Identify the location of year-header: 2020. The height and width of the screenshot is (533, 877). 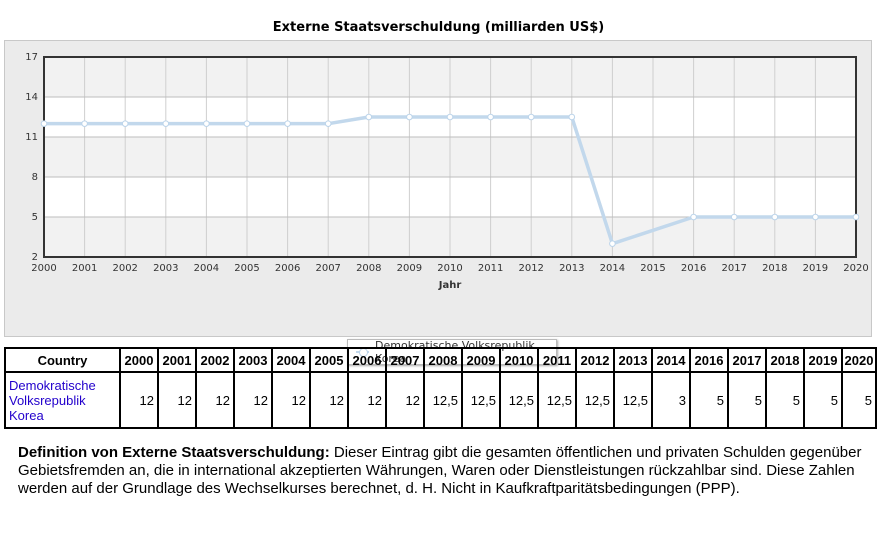
(859, 360).